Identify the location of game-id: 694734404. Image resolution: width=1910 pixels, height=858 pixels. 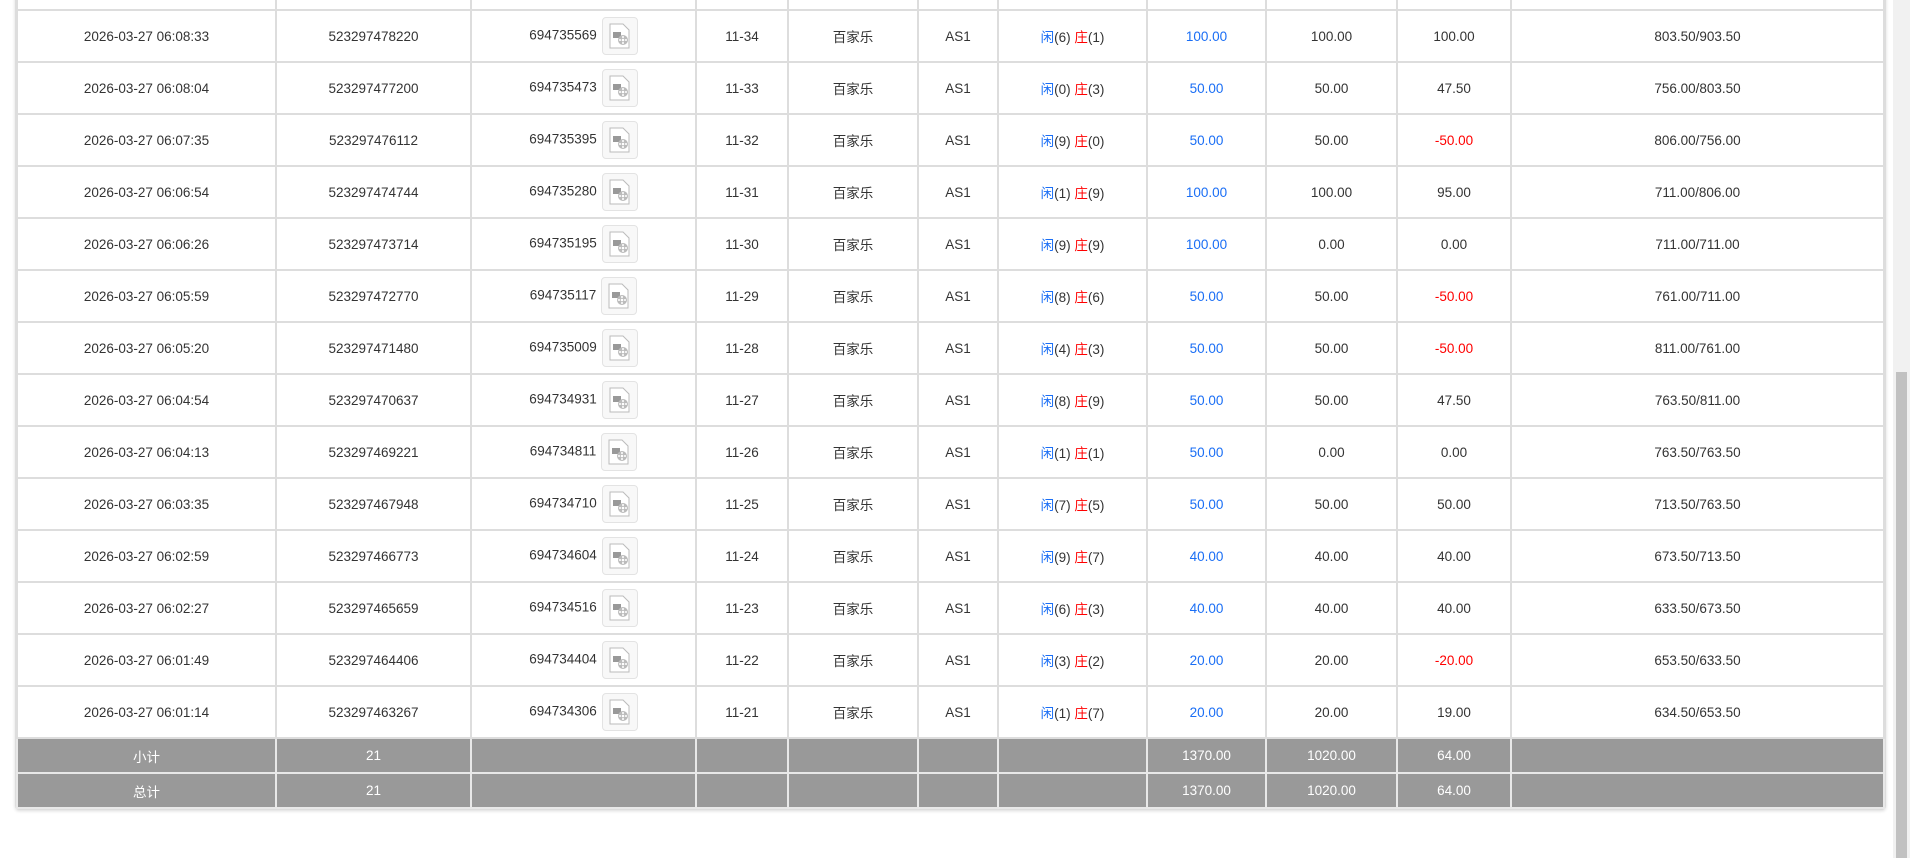
(563, 659).